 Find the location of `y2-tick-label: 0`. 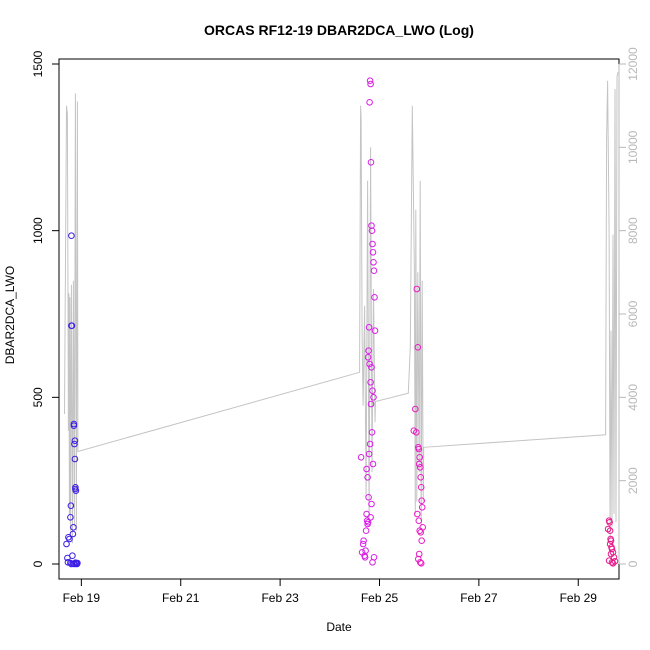

y2-tick-label: 0 is located at coordinates (633, 563).